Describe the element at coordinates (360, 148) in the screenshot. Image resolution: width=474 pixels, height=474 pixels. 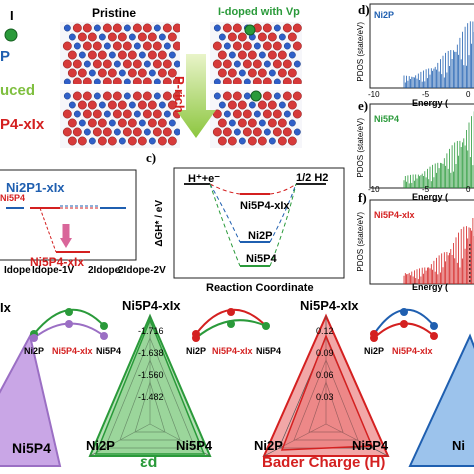
I see `pdos-ylabel-e: PDOS (state/eV)` at that location.